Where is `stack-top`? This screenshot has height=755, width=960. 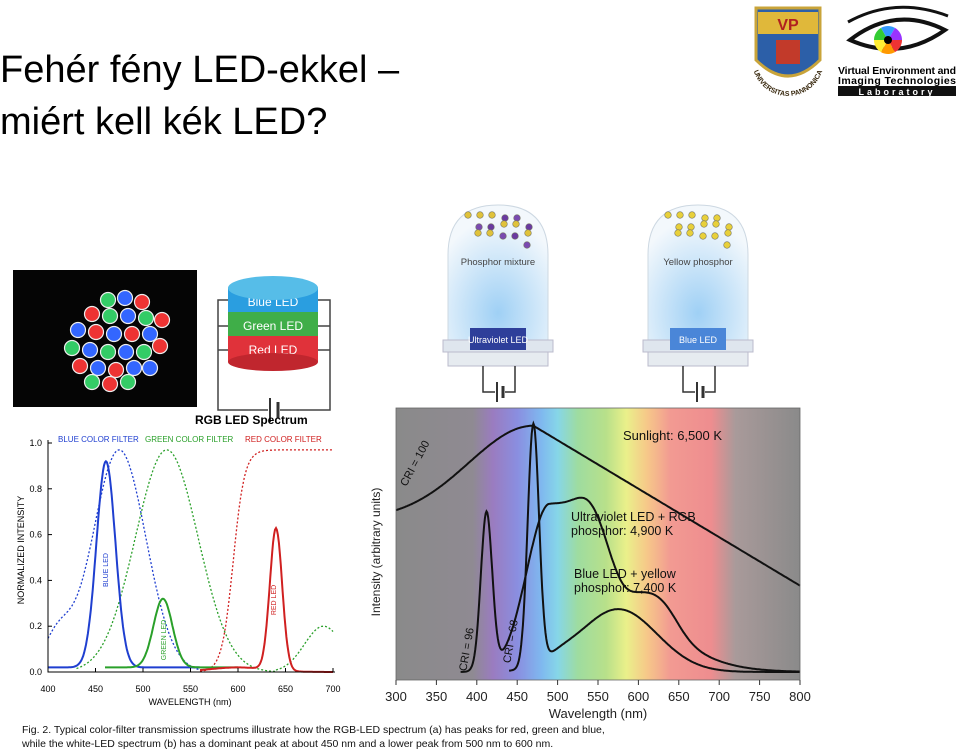 stack-top is located at coordinates (273, 288).